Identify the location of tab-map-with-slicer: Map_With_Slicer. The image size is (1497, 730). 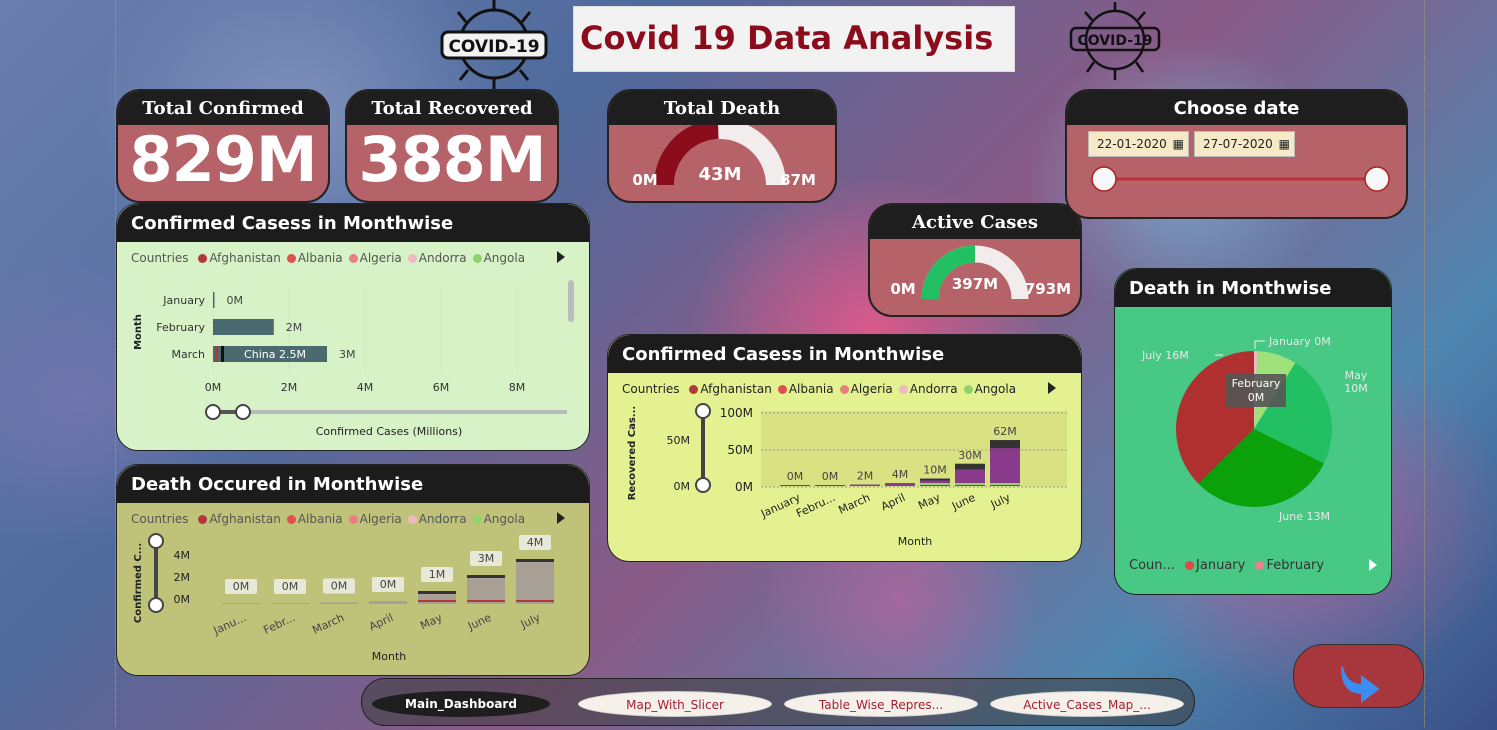
(675, 704).